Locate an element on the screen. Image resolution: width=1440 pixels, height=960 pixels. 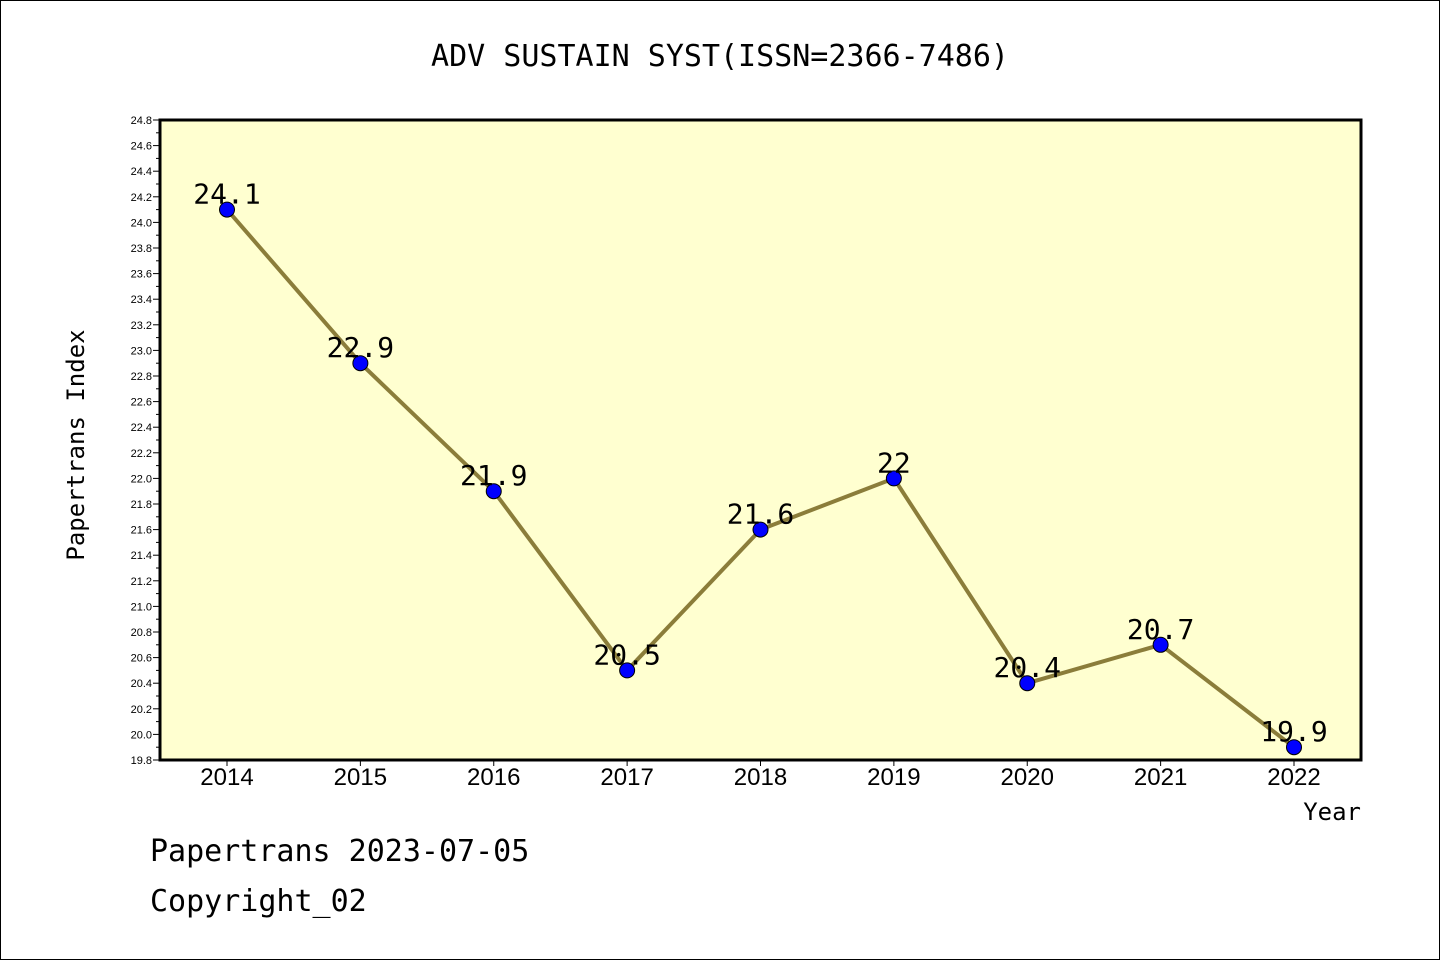
data-label: 22.9 is located at coordinates (360, 347).